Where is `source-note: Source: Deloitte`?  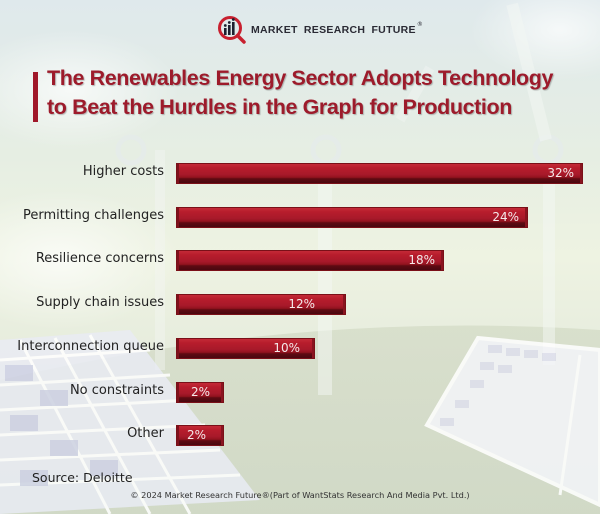 source-note: Source: Deloitte is located at coordinates (82, 477).